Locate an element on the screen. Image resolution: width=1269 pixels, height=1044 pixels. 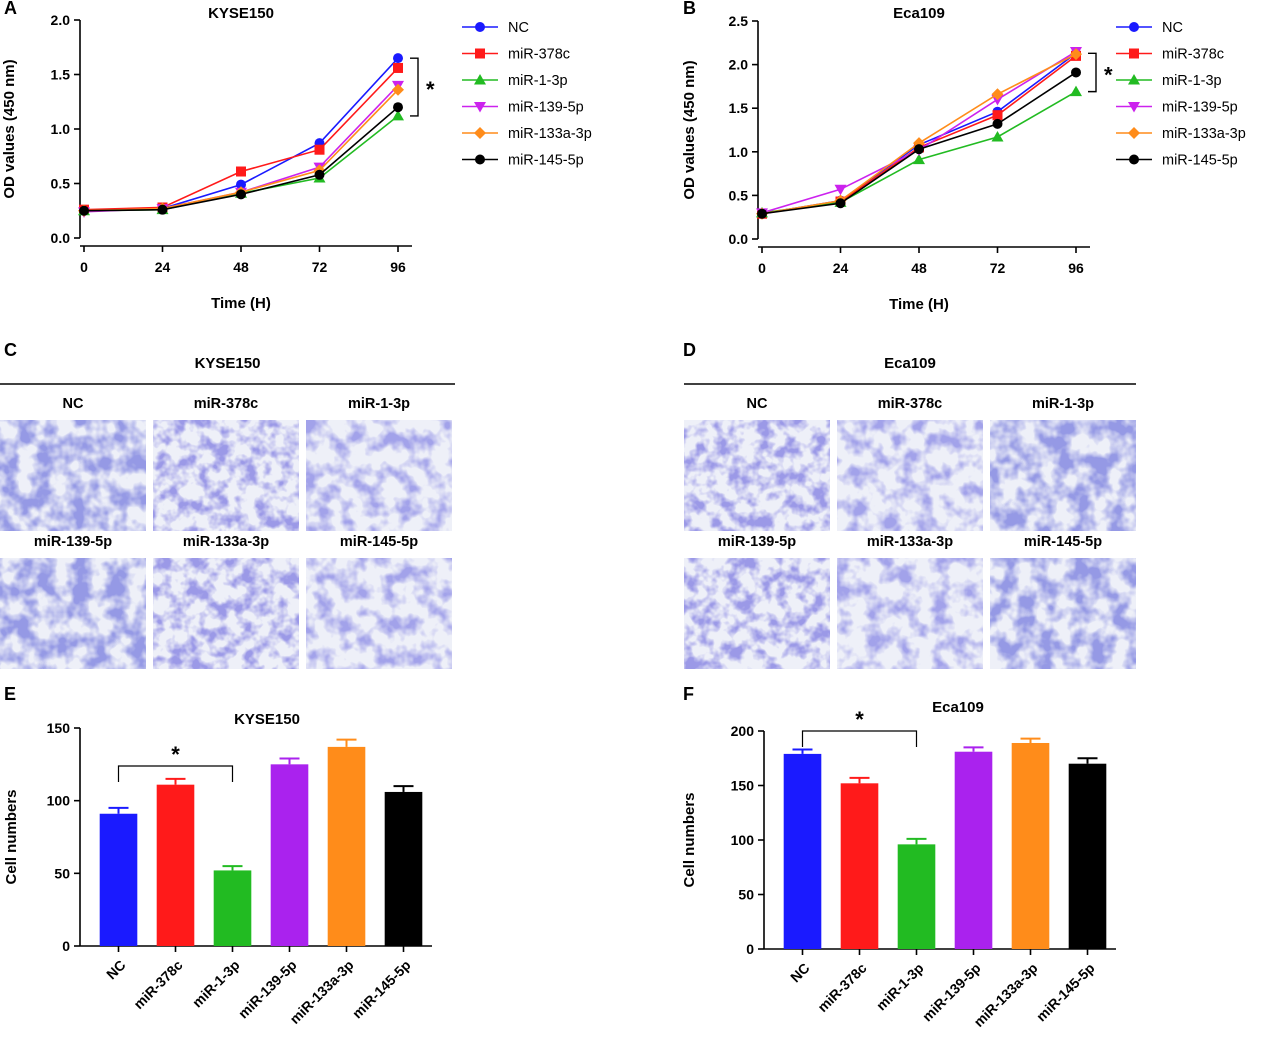
x-tick-label: 0 is located at coordinates (762, 268).